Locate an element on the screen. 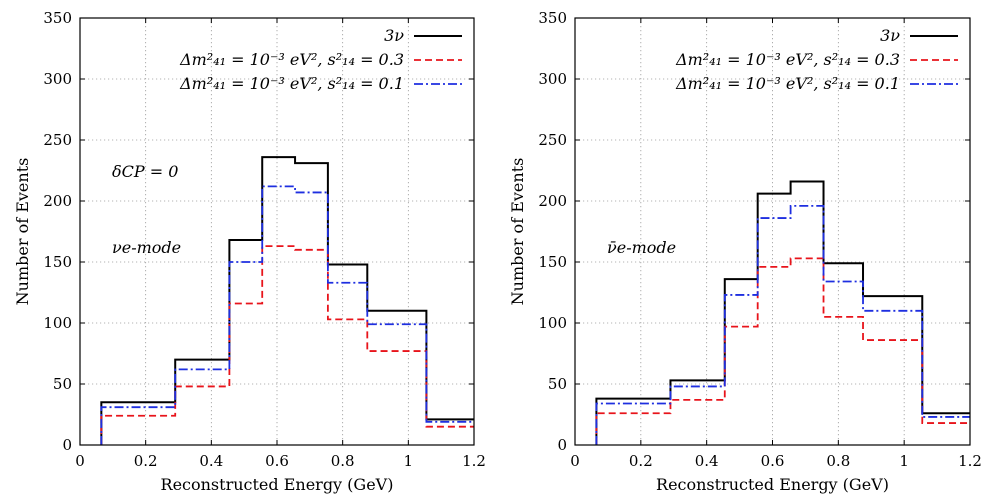  annotation-1: δCP = 0 is located at coordinates (145, 171).